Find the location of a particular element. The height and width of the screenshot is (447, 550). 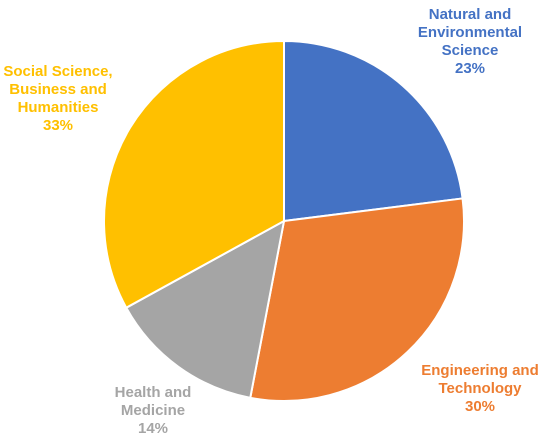

pie-slice-label-line: Medicine is located at coordinates (153, 410).